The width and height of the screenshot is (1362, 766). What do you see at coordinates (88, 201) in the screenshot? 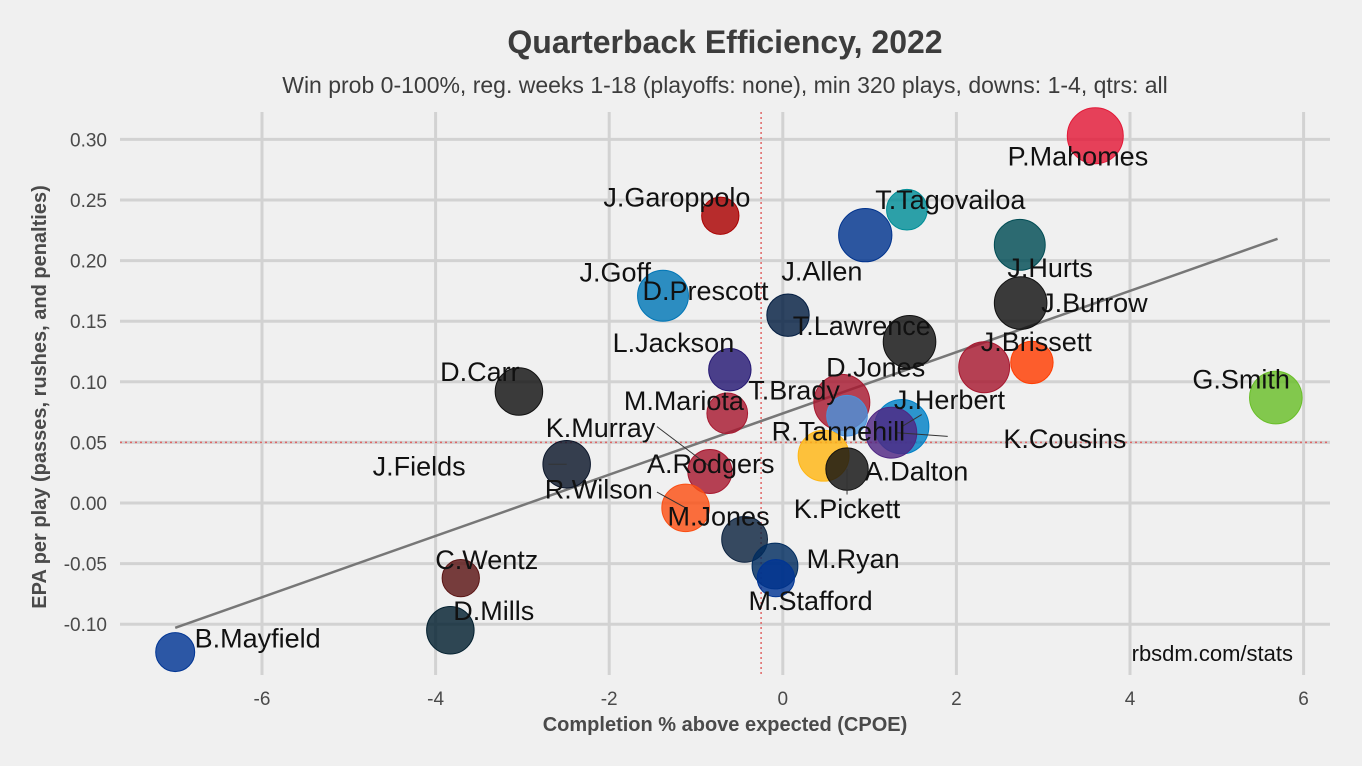
I see `y-tick-label: 0.25` at bounding box center [88, 201].